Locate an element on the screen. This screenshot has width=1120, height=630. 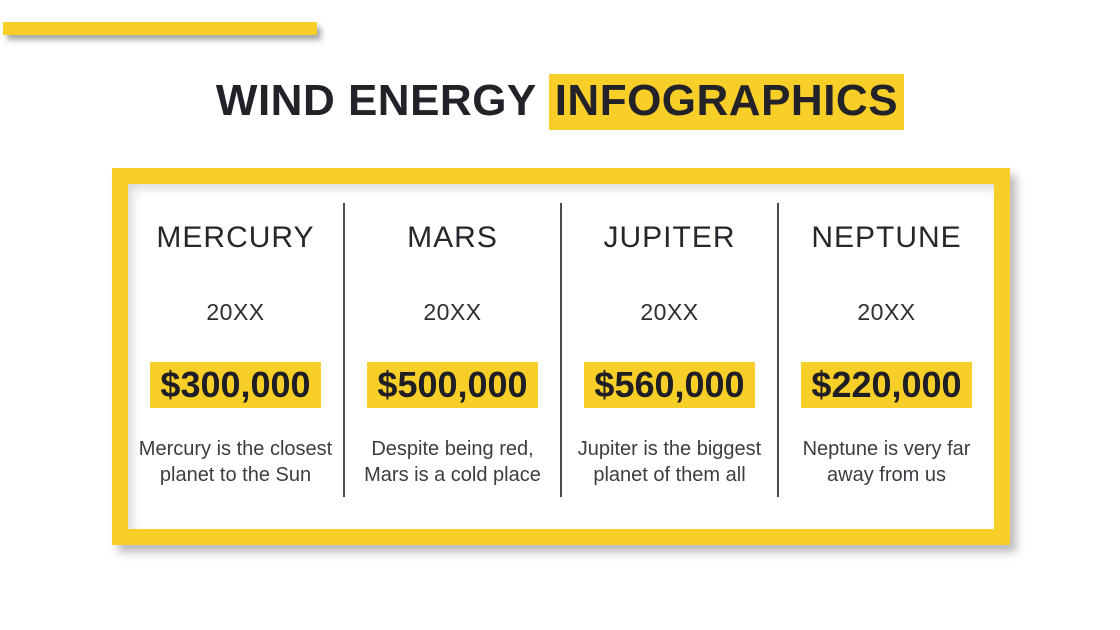
column-amount: $560,000 is located at coordinates (669, 385).